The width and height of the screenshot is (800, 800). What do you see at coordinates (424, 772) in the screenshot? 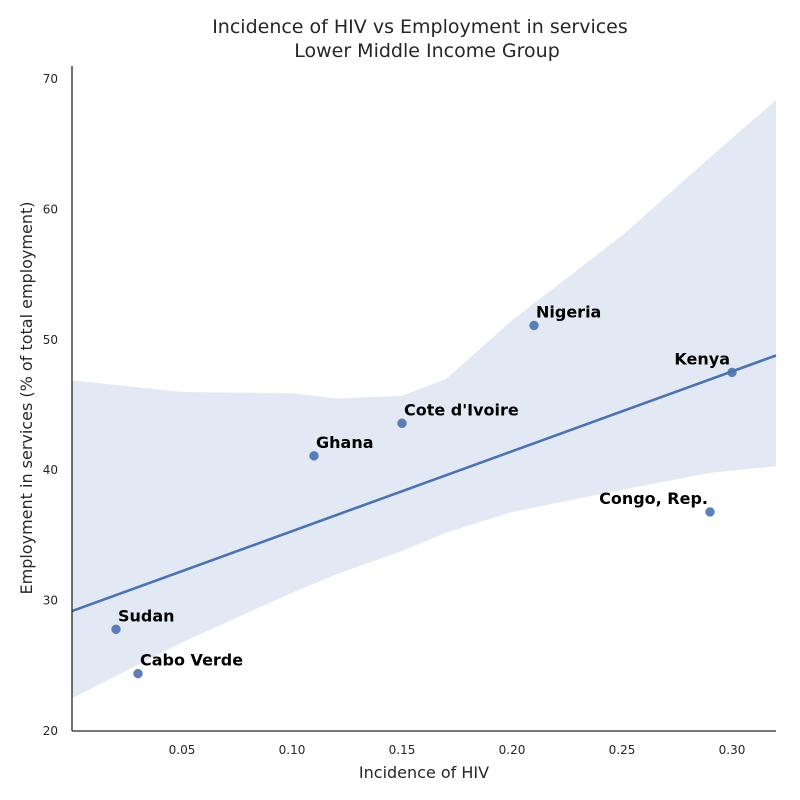
I see `x-axis-label: Incidence of HIV` at bounding box center [424, 772].